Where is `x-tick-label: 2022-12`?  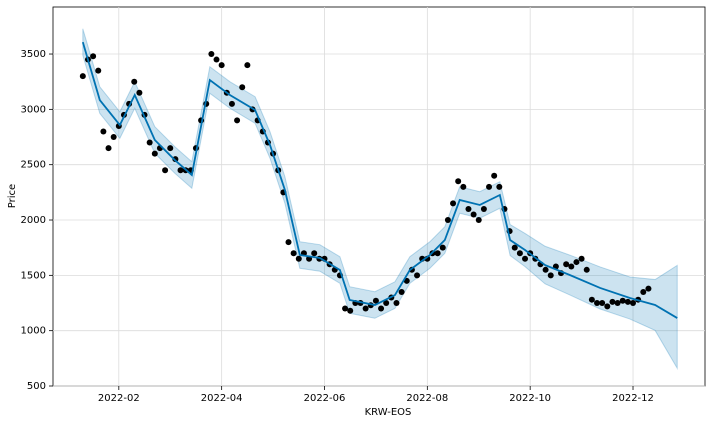
x-tick-label: 2022-12 is located at coordinates (633, 398).